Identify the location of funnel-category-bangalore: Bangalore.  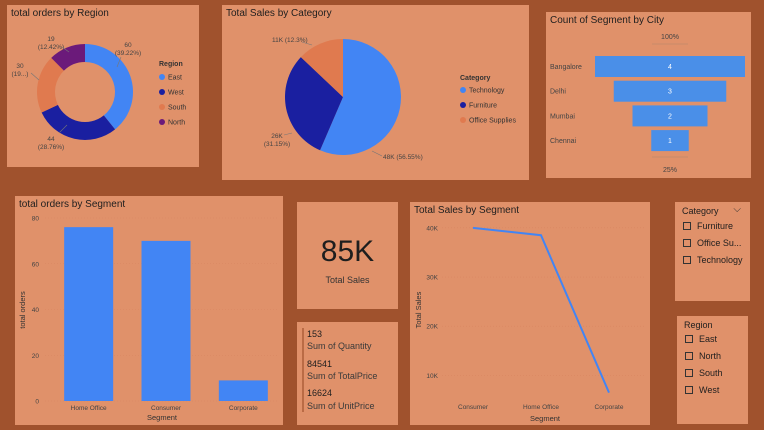
(566, 67).